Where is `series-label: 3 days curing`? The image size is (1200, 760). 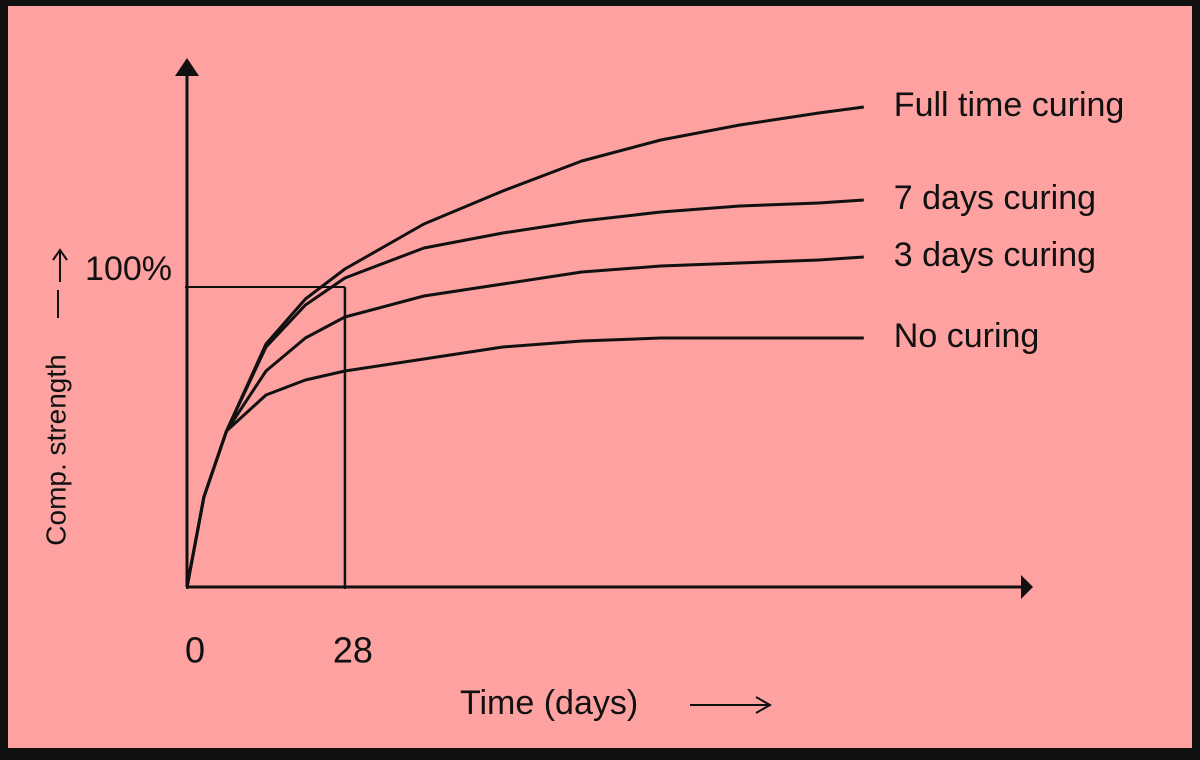 series-label: 3 days curing is located at coordinates (995, 255).